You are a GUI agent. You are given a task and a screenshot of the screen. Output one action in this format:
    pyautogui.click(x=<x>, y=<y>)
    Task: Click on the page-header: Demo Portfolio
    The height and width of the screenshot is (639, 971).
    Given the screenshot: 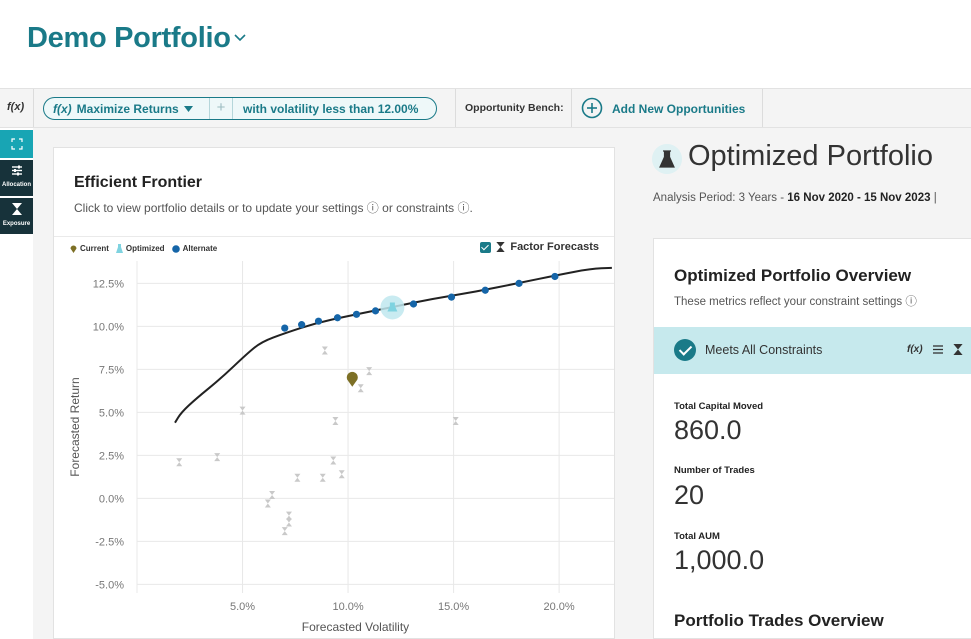 What is the action you would take?
    pyautogui.click(x=485, y=44)
    